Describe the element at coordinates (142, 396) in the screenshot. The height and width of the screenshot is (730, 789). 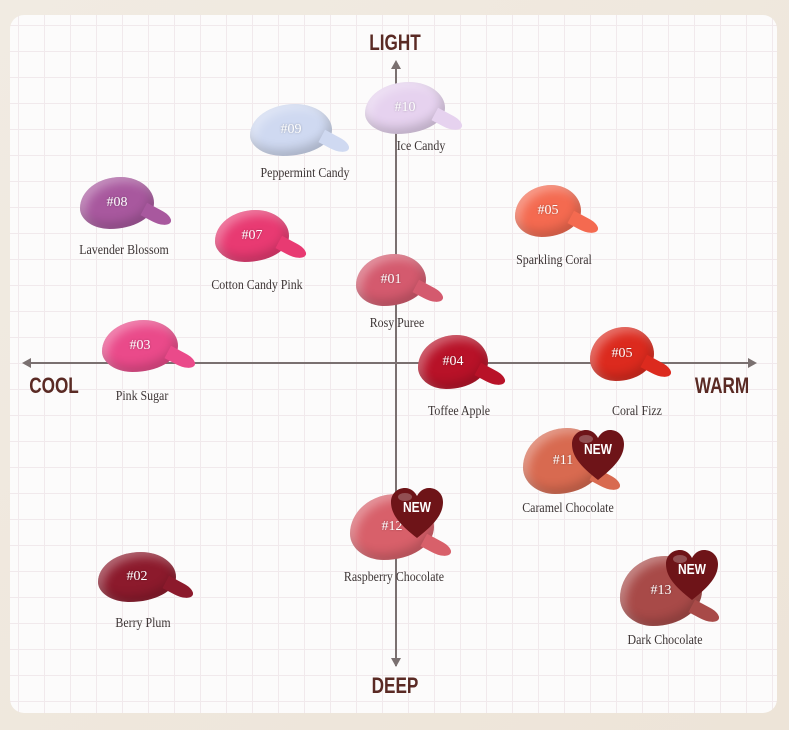
I see `shade-name: Pink Sugar` at that location.